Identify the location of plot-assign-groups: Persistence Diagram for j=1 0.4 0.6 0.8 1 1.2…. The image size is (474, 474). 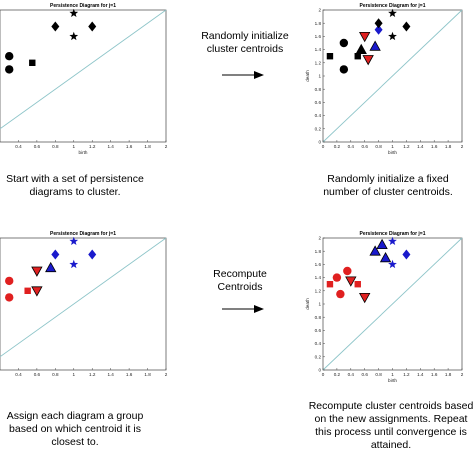
(89, 305).